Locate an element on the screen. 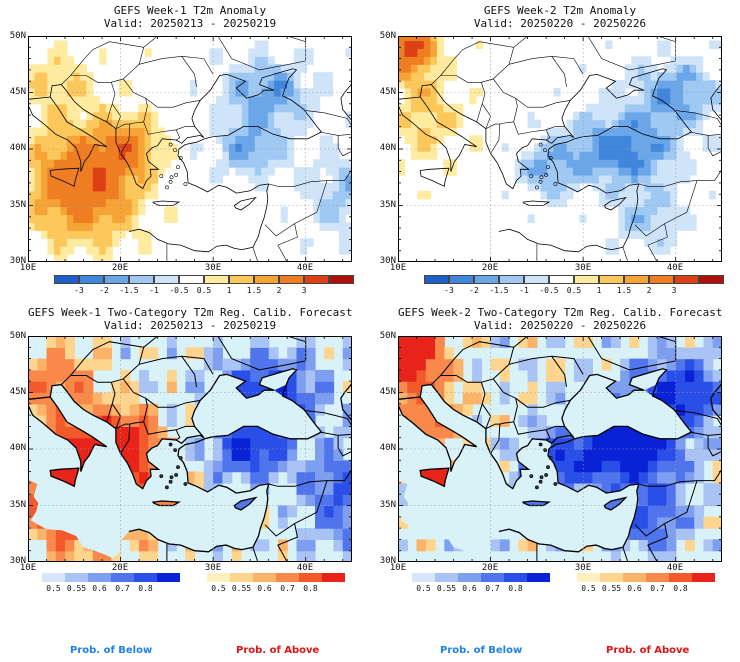 This screenshot has width=740, height=662. island is located at coordinates (550, 458).